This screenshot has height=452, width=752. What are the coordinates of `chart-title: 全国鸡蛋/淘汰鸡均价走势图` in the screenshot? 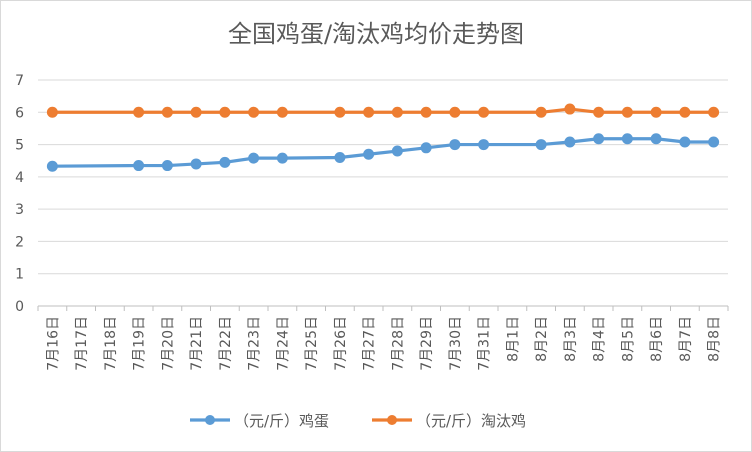 It's located at (376, 34).